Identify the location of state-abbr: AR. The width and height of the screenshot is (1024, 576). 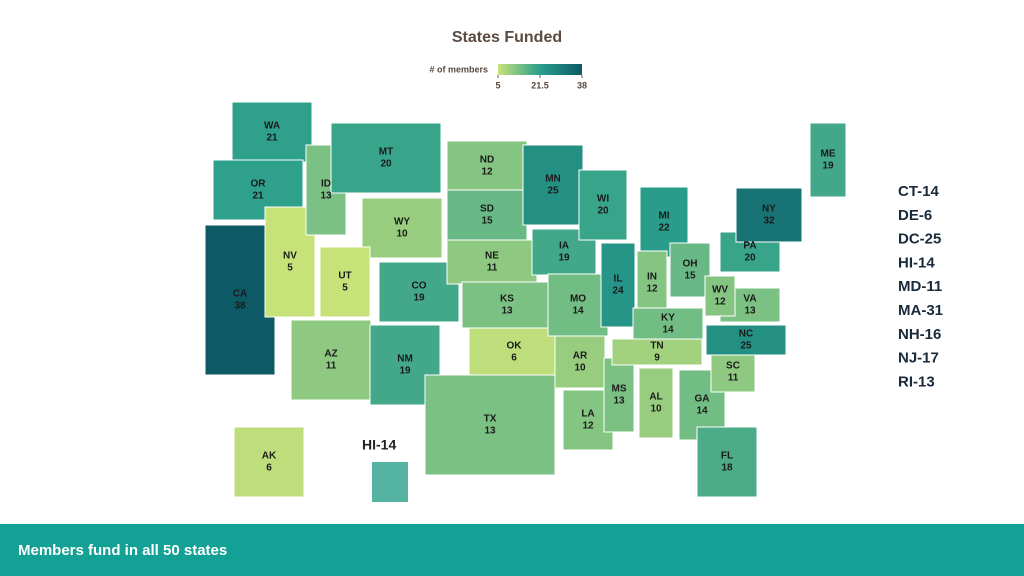
(580, 356).